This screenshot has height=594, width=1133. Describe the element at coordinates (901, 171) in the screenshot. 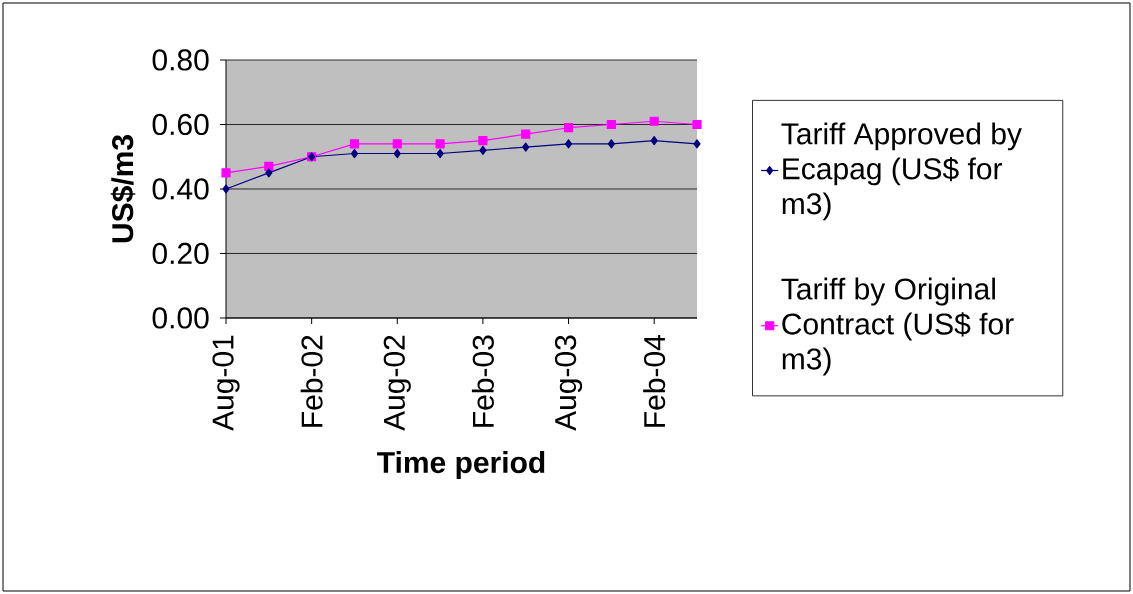

I see `legend-label: Tariff Approved by Ecapag (US$ for m3)` at that location.